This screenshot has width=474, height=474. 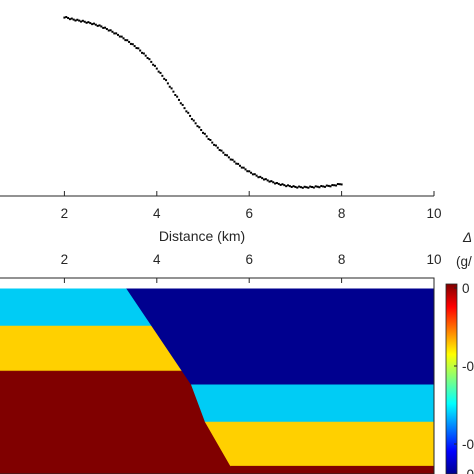 I want to click on colorbar-label-fragment: Δ, so click(x=467, y=237).